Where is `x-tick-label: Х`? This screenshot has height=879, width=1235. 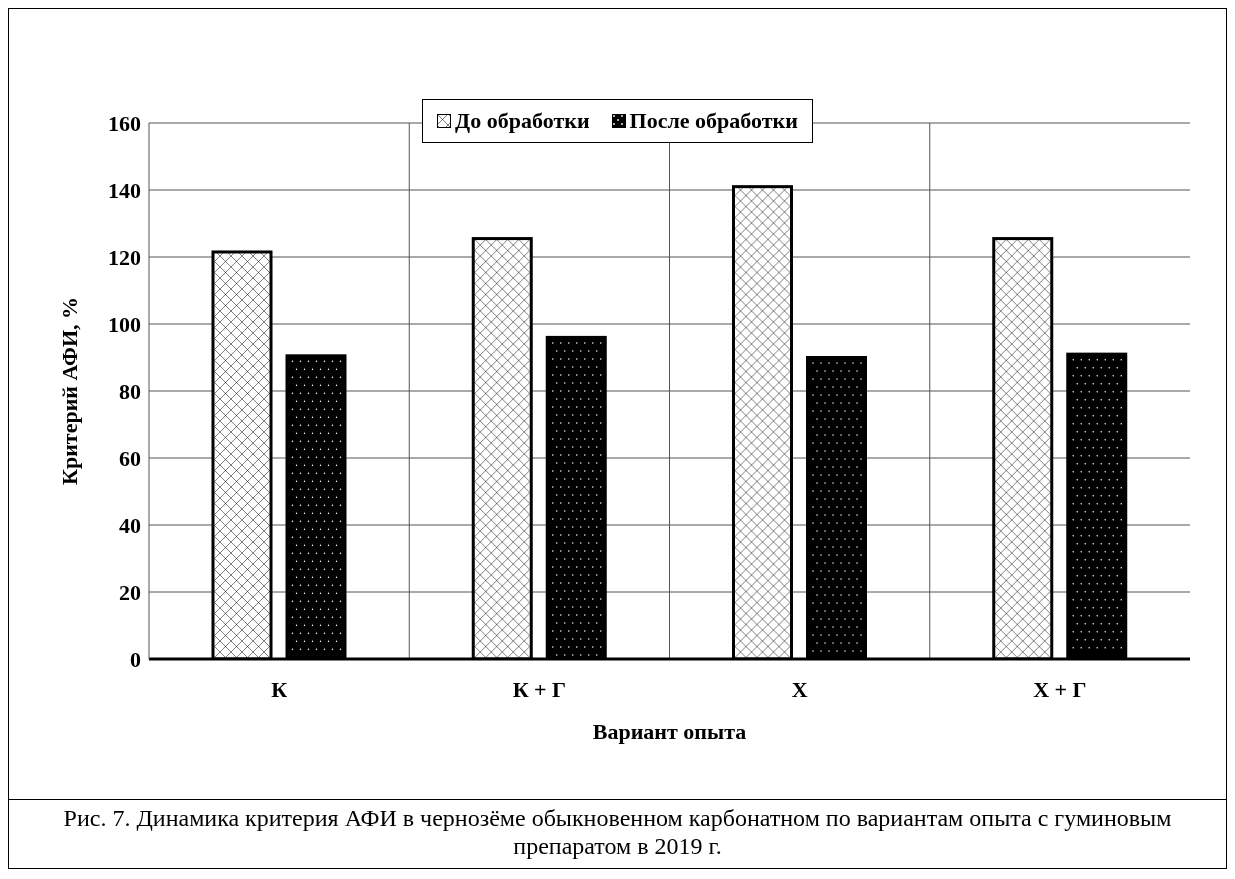
x-tick-label: Х is located at coordinates (799, 689).